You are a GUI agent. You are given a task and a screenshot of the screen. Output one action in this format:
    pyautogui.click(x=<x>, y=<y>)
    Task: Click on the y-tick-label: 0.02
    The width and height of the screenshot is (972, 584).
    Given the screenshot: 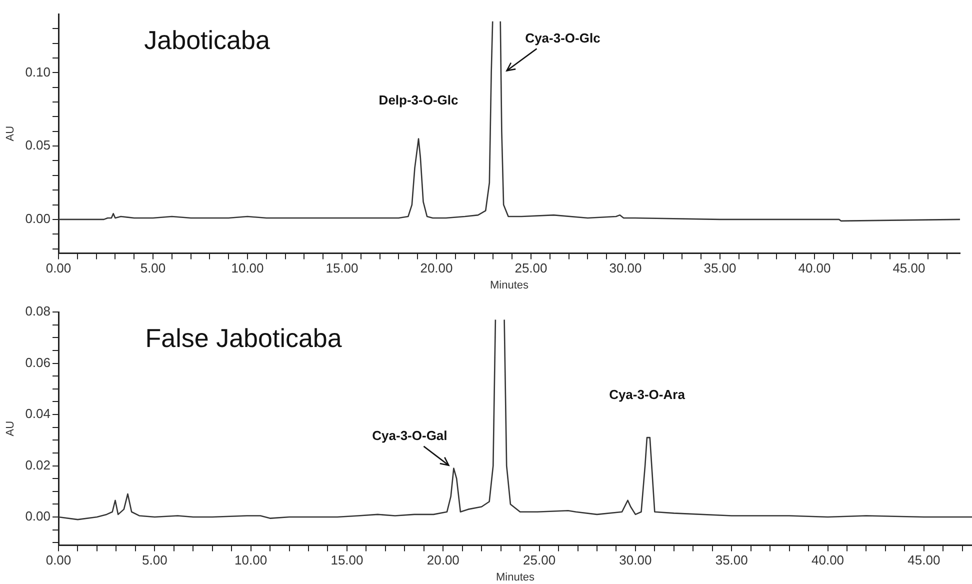 What is the action you would take?
    pyautogui.click(x=37, y=464)
    